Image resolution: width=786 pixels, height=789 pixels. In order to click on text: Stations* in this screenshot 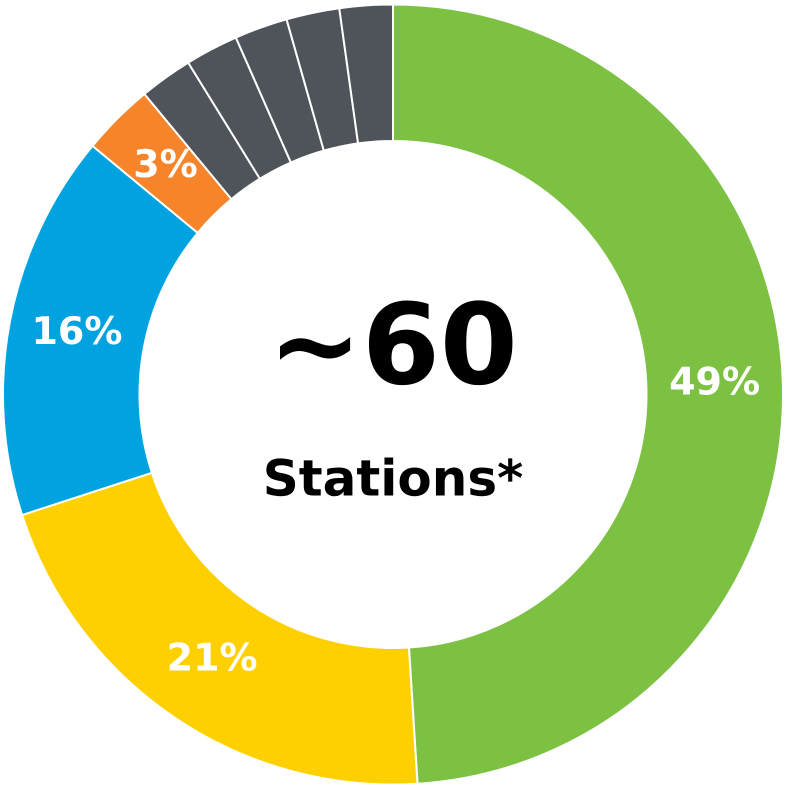, I will do `click(393, 478)`.